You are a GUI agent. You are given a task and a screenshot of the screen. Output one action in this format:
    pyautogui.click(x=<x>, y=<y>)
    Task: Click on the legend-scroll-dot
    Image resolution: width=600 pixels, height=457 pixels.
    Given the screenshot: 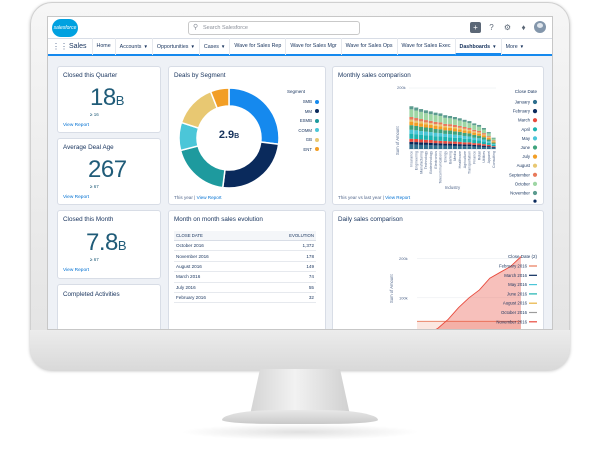 What is the action you would take?
    pyautogui.click(x=535, y=201)
    